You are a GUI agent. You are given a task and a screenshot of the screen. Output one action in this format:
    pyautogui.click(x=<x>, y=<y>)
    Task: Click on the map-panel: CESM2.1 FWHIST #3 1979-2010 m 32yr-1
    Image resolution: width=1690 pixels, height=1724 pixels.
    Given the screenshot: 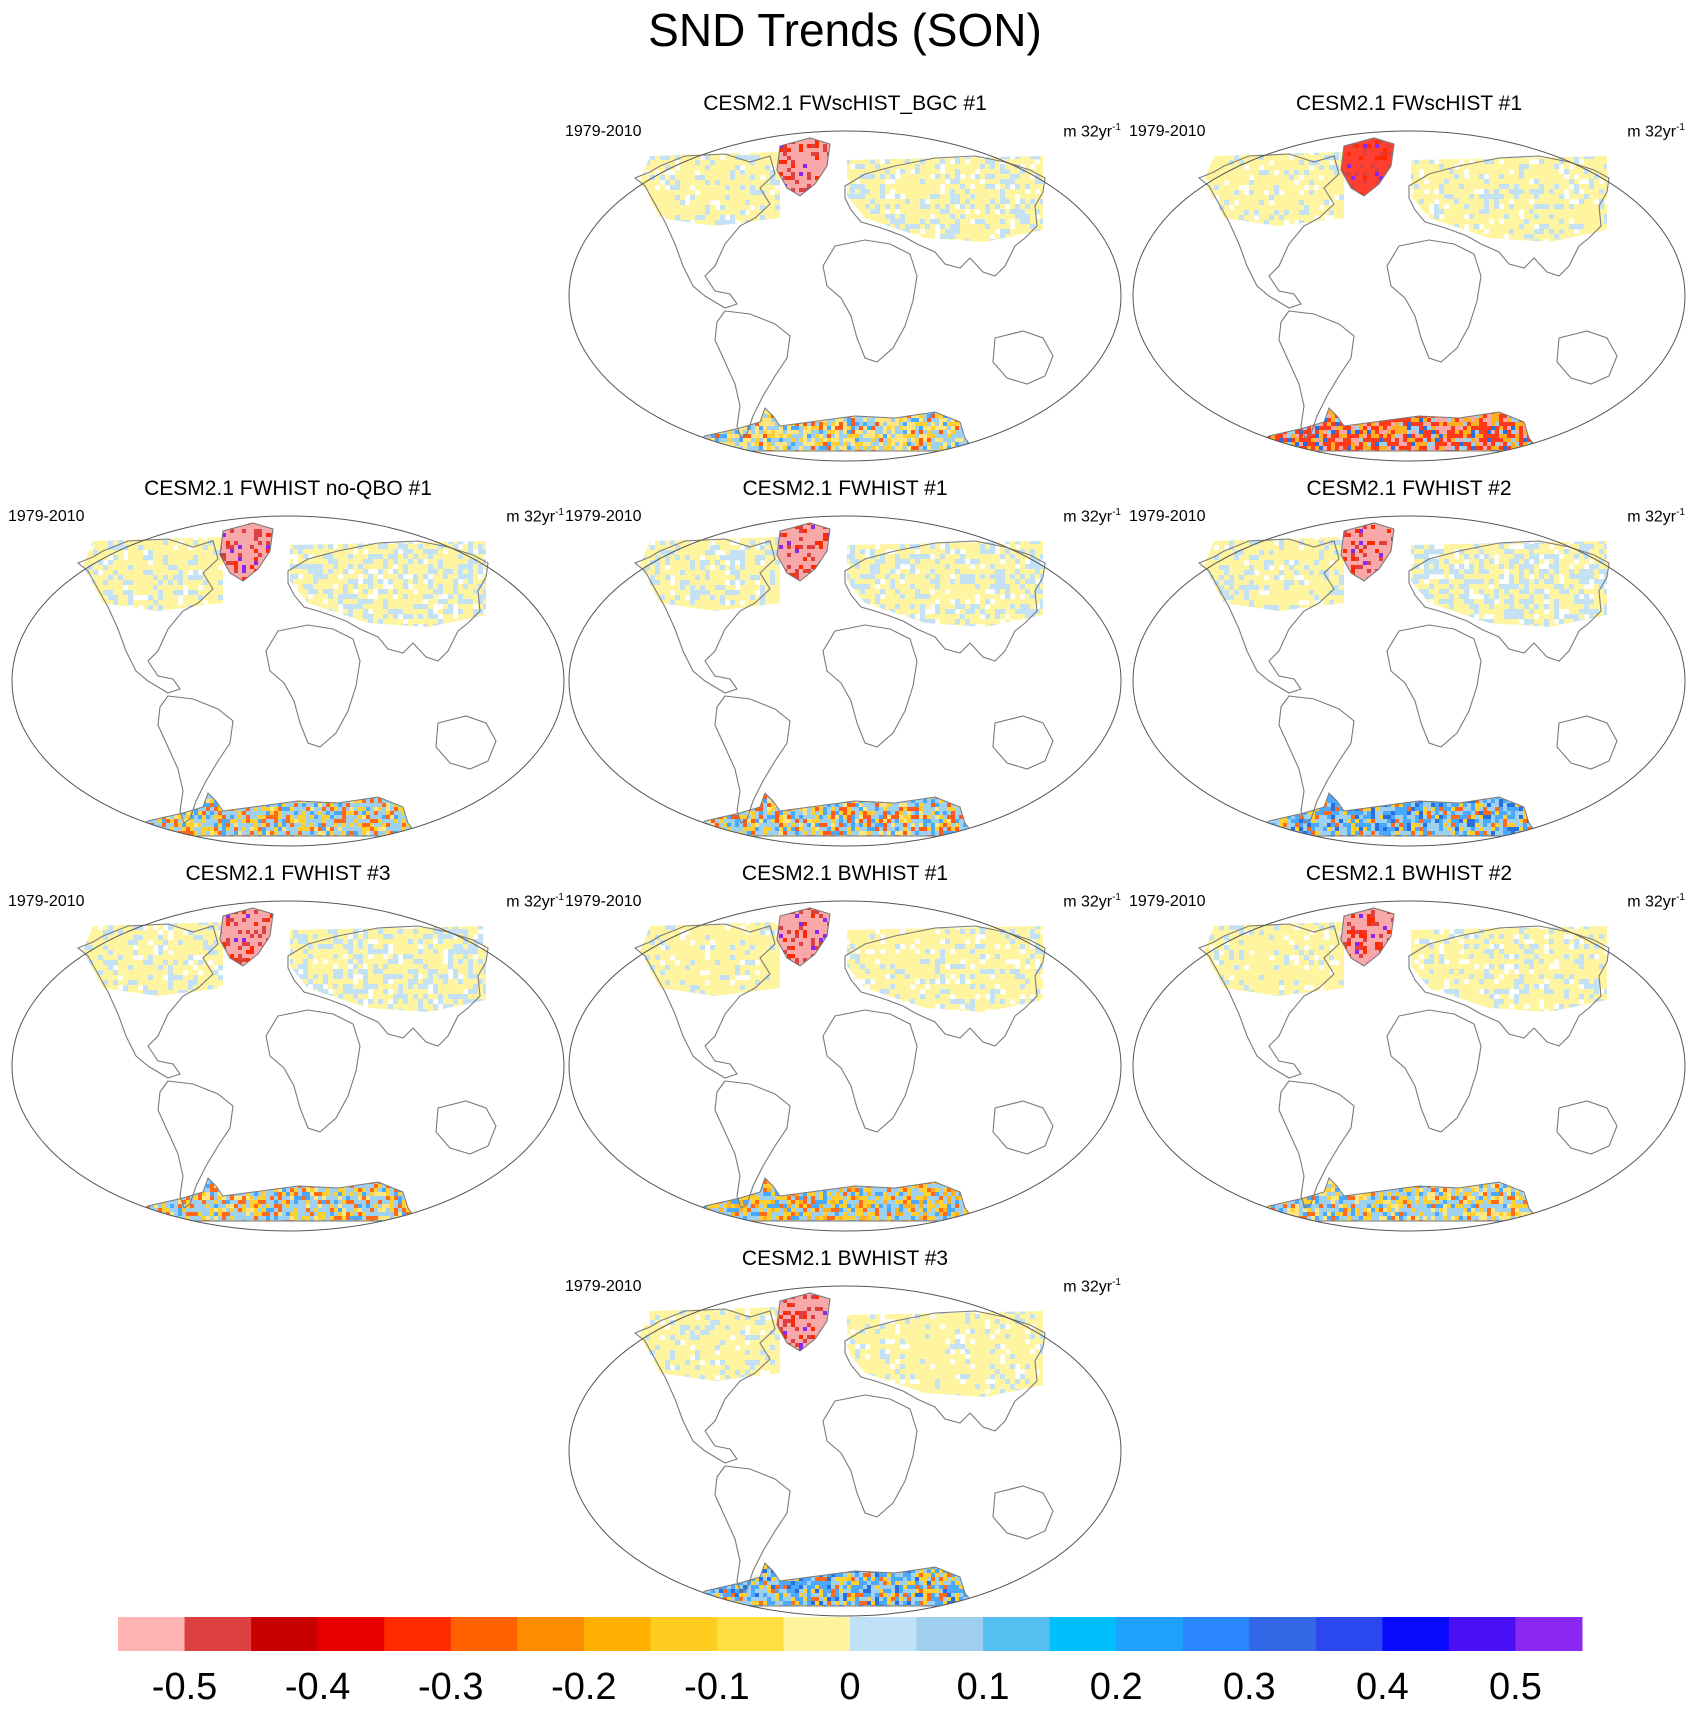 What is the action you would take?
    pyautogui.click(x=288, y=1047)
    